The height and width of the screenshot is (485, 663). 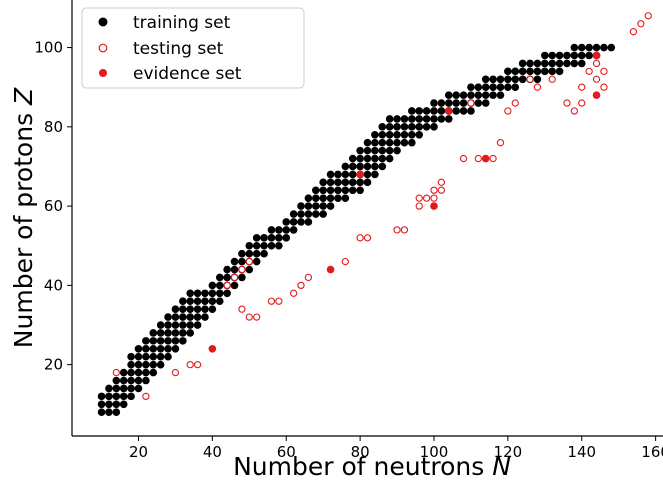 What do you see at coordinates (372, 466) in the screenshot?
I see `x-axis-title: Number of neutrons N` at bounding box center [372, 466].